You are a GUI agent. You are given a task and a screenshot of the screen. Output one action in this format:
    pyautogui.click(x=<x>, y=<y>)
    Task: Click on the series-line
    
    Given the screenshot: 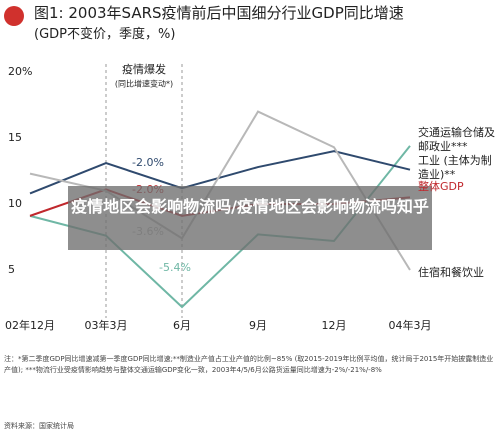 What is the action you would take?
    pyautogui.click(x=220, y=172)
    